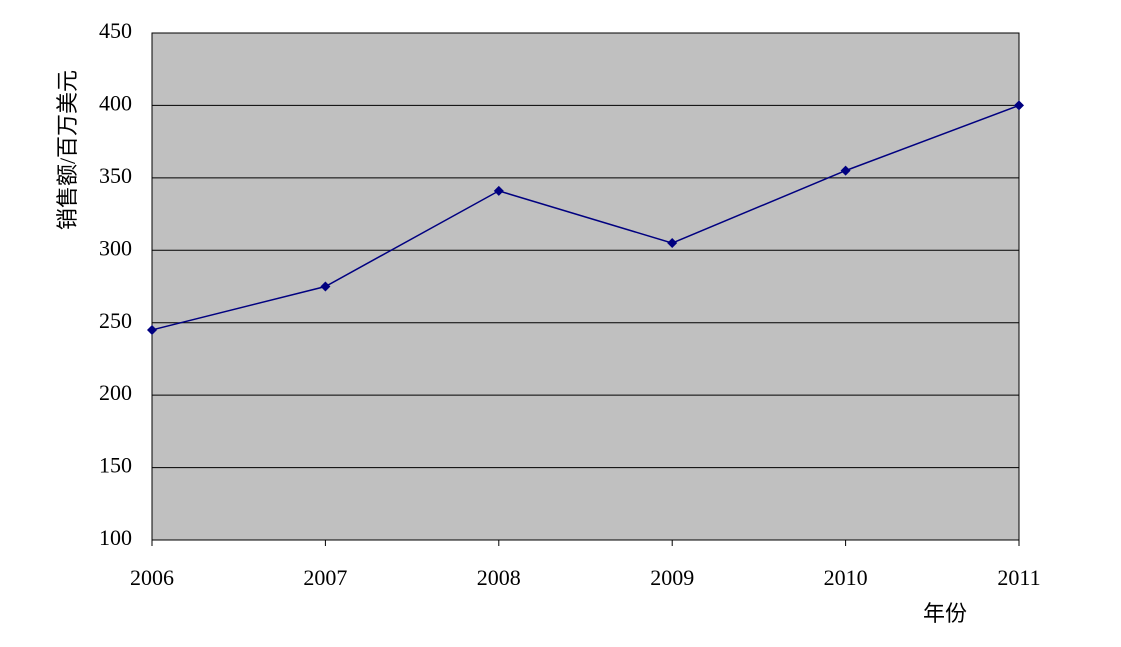 This screenshot has width=1121, height=647. Describe the element at coordinates (115, 102) in the screenshot. I see `y-tick-label: 400` at that location.